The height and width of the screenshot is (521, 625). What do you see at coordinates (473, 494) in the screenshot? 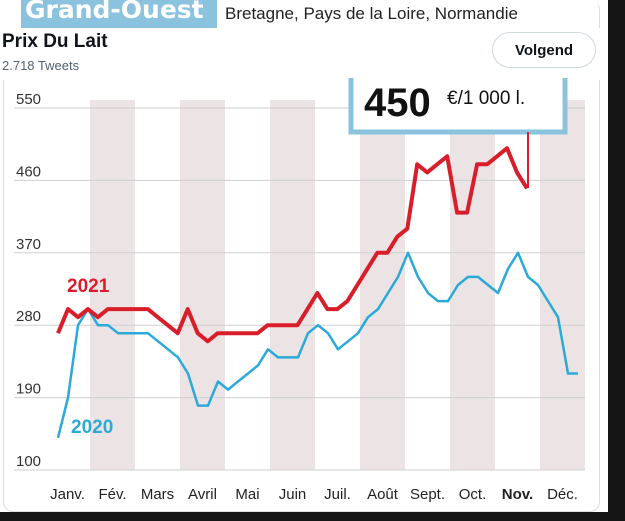
I see `x-tick-label: Oct.` at bounding box center [473, 494].